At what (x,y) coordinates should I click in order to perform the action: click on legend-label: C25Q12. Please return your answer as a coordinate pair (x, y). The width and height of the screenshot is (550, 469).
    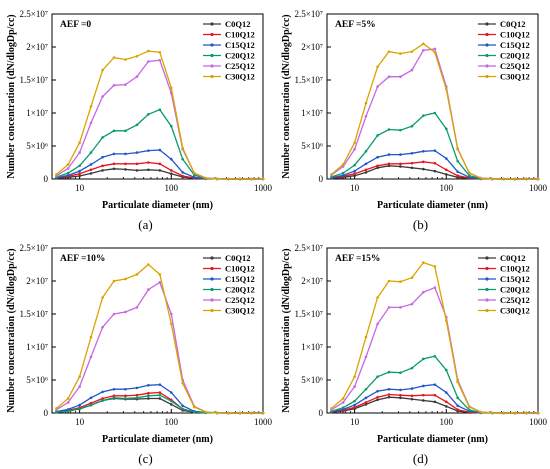
    Looking at the image, I should click on (240, 300).